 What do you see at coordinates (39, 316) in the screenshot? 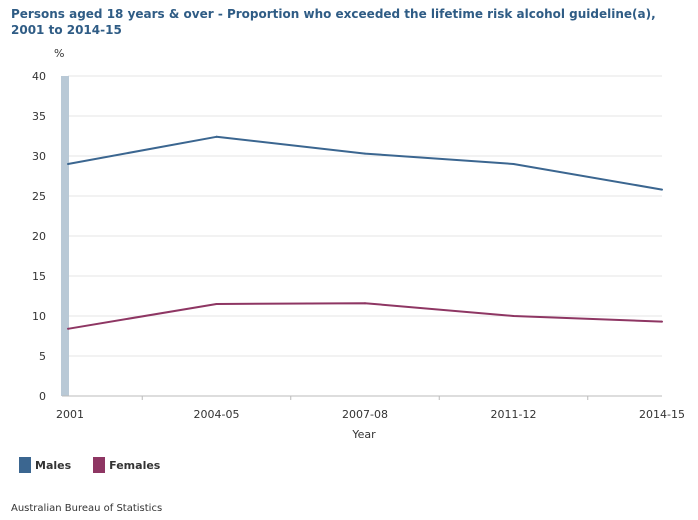
I see `y-tick-label-10: 10` at bounding box center [39, 316].